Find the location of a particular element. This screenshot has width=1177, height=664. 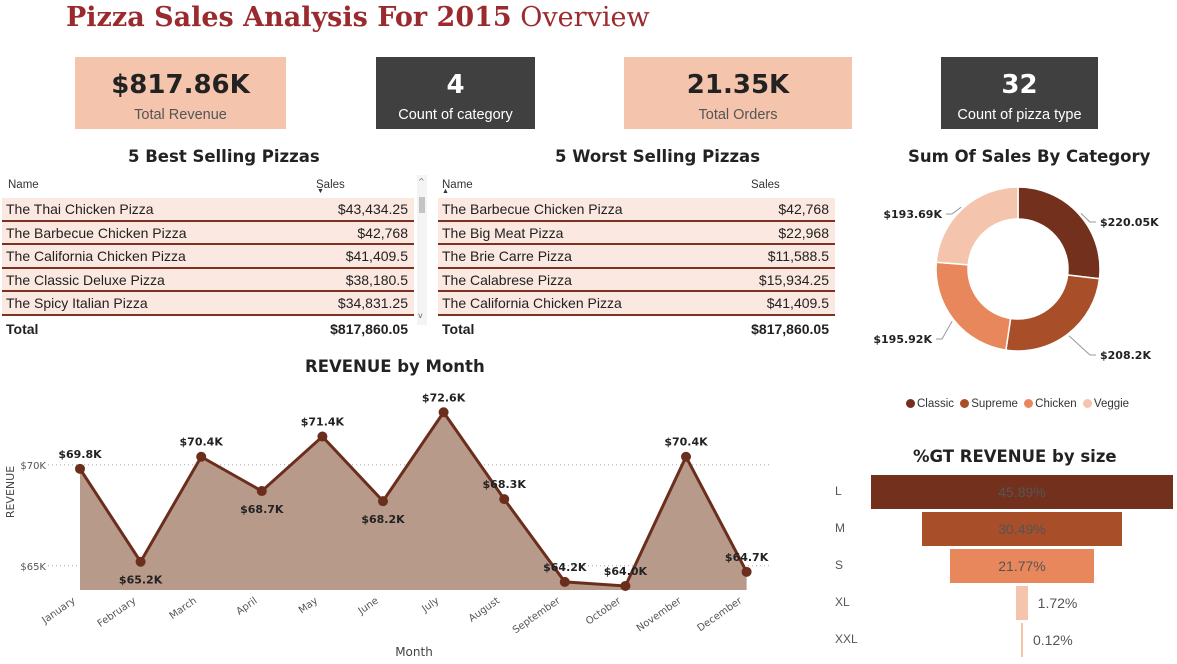

donut-chart-title: Sum Of Sales By Category is located at coordinates (1029, 156).